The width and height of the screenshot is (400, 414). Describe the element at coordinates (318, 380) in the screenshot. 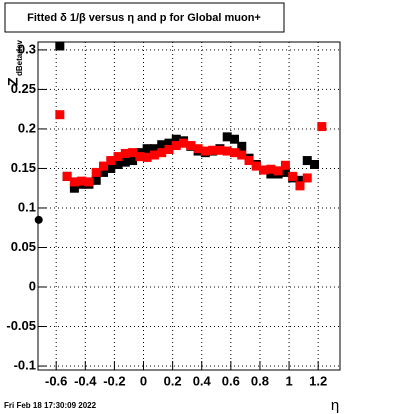

I see `x-tick-label: 1.2` at that location.